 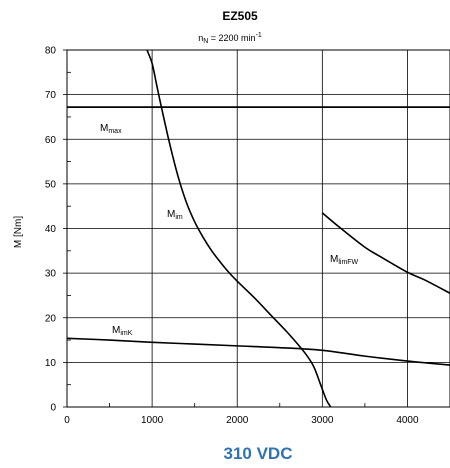 What do you see at coordinates (322, 420) in the screenshot?
I see `x-tick-label: 3000` at bounding box center [322, 420].